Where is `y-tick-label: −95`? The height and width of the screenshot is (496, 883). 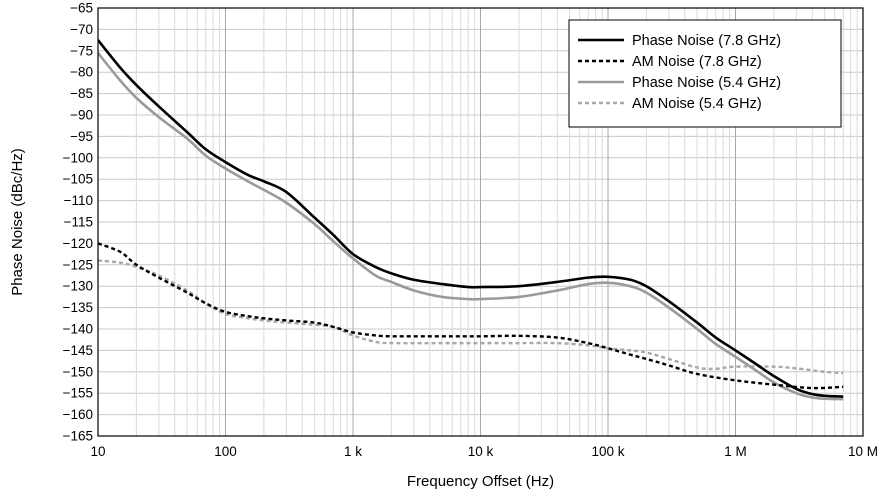
y-tick-label: −95 is located at coordinates (81, 136).